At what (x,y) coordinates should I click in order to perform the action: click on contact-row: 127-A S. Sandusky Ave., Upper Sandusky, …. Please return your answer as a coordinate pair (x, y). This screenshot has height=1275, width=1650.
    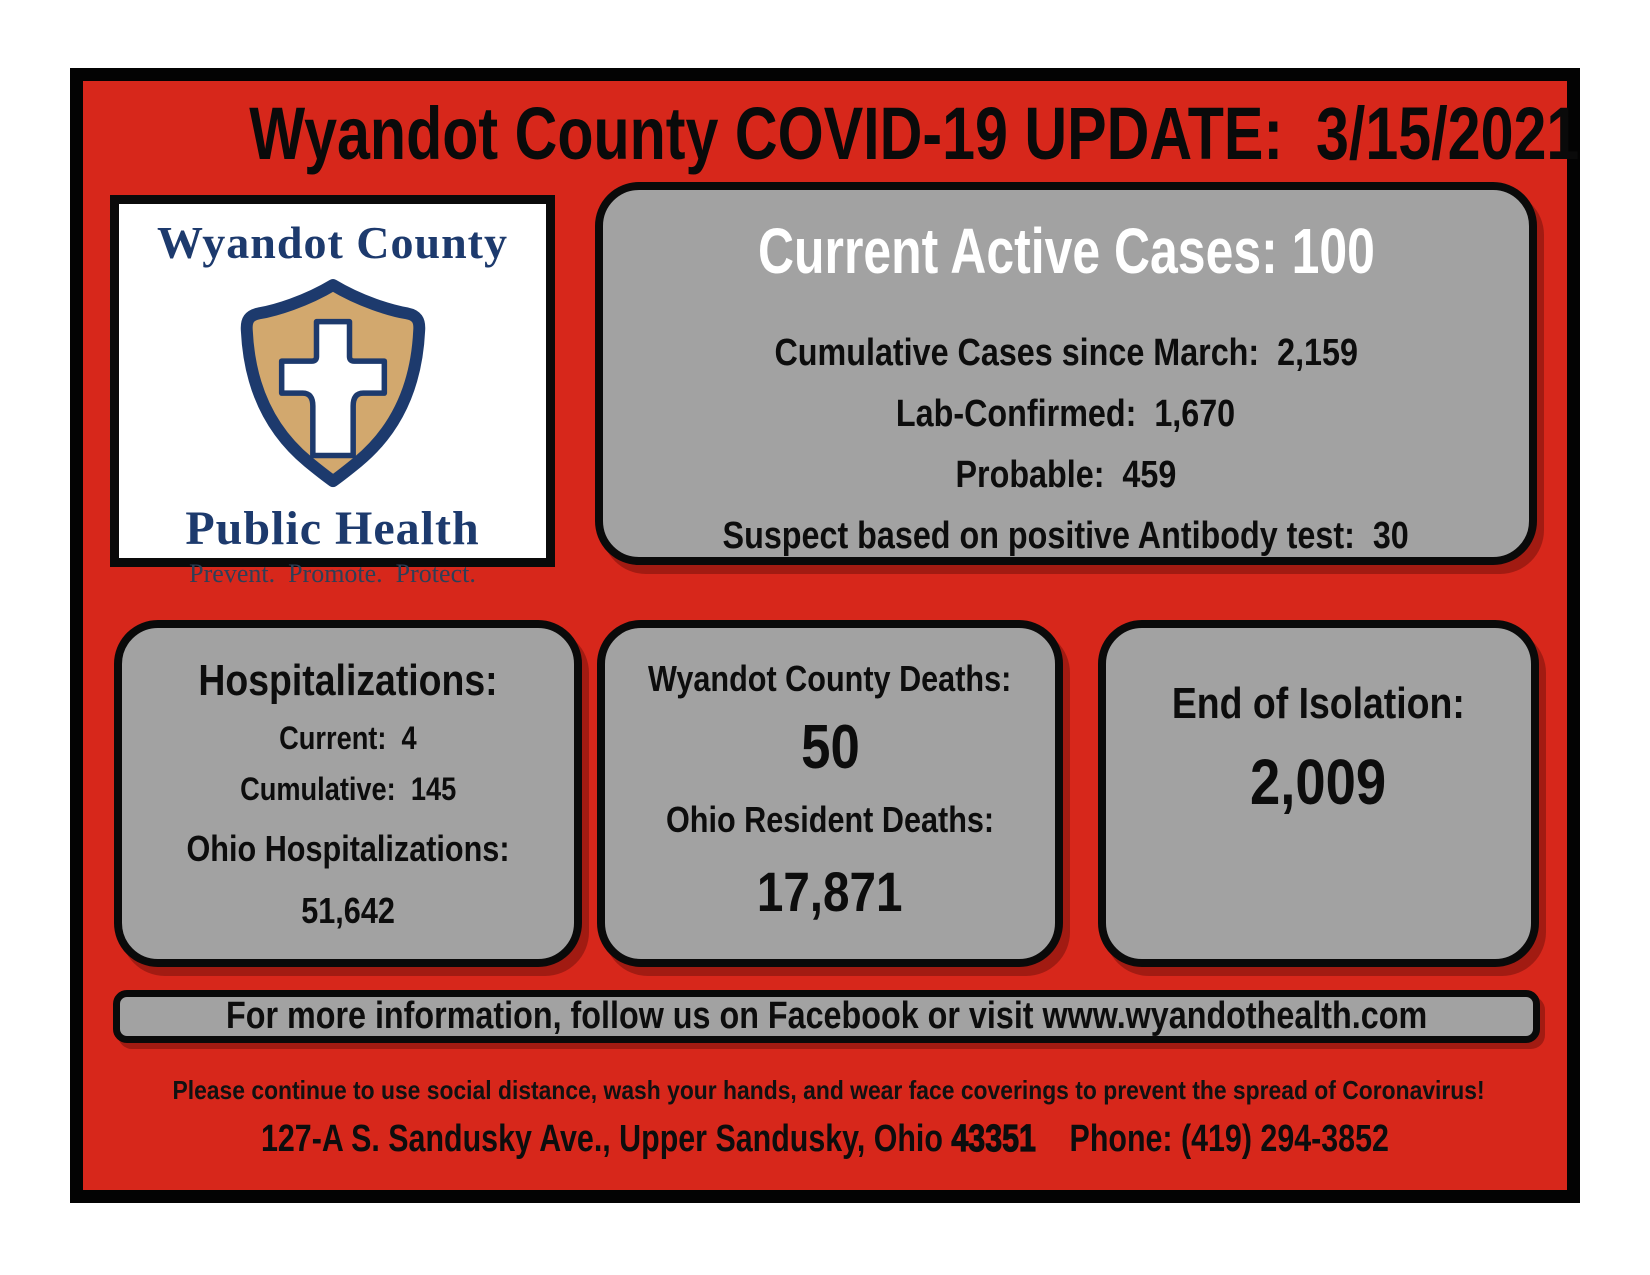
    Looking at the image, I should click on (825, 1139).